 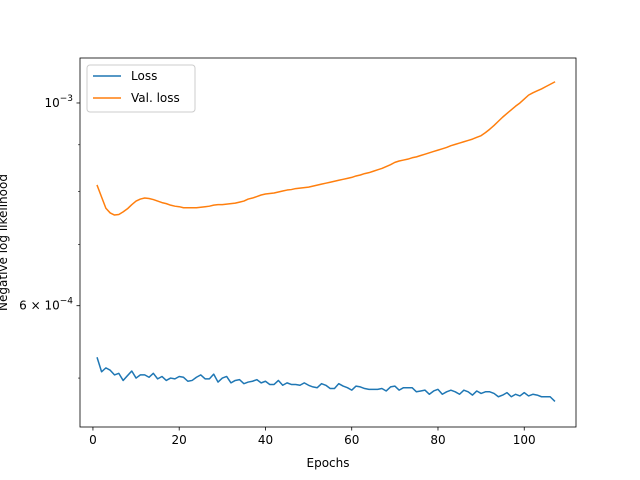 I want to click on x-tick-label: 80, so click(x=437, y=440).